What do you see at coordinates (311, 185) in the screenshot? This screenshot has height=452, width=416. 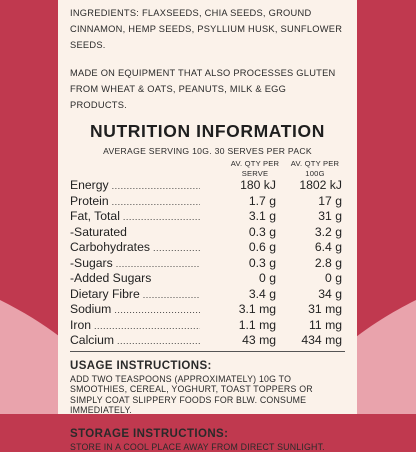 I see `per-100g-value: 1802 kJ` at bounding box center [311, 185].